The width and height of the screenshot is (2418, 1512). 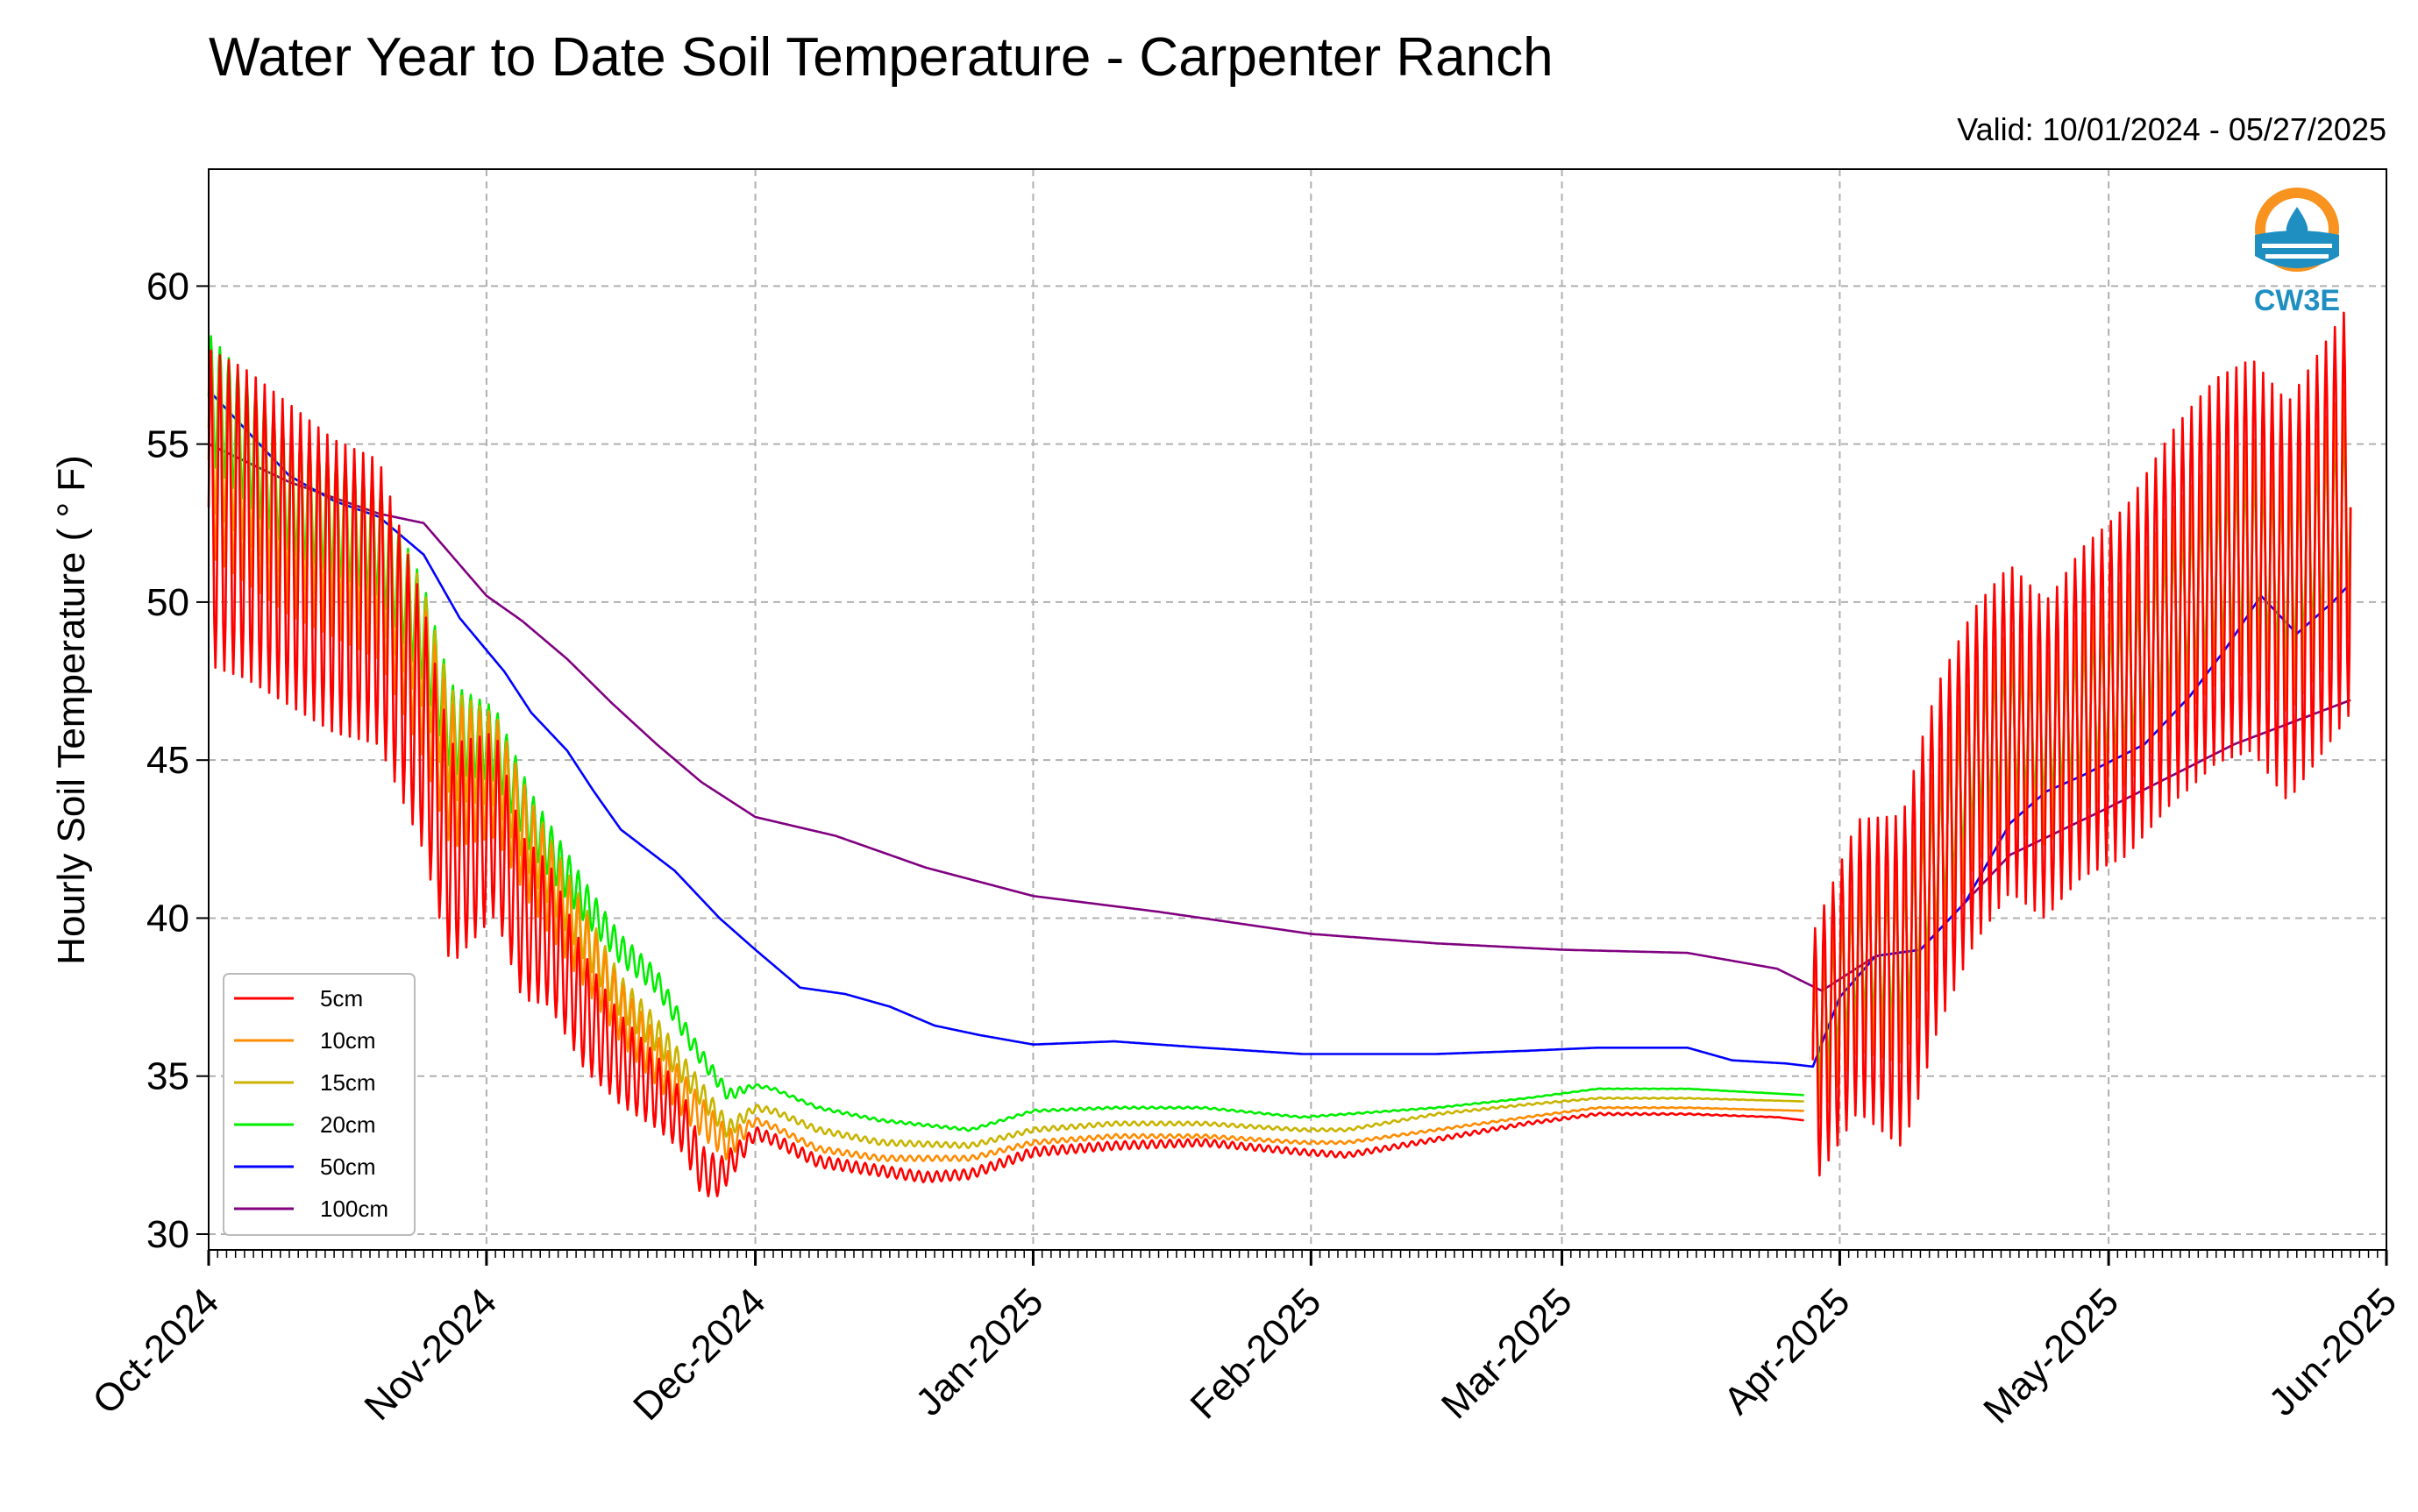 What do you see at coordinates (167, 602) in the screenshot?
I see `y-tick-label: 50` at bounding box center [167, 602].